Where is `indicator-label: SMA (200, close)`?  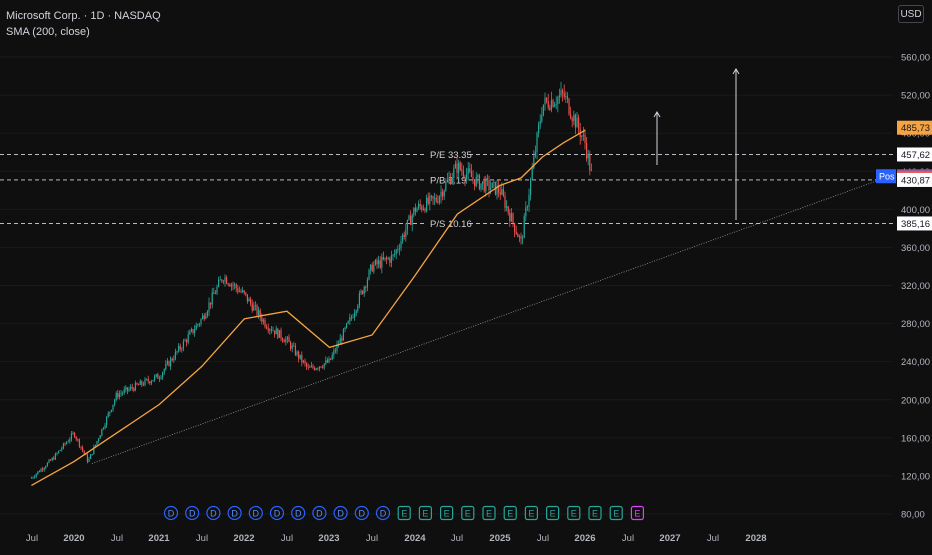
indicator-label: SMA (200, close) is located at coordinates (48, 32).